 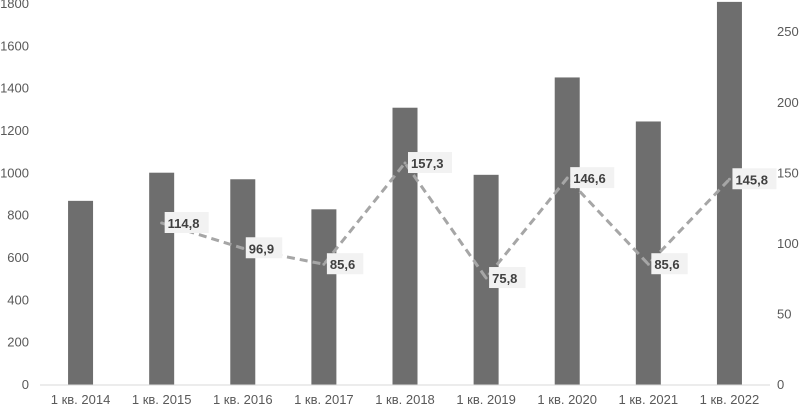 I want to click on y-left-tick-label: 1000, so click(x=14, y=172).